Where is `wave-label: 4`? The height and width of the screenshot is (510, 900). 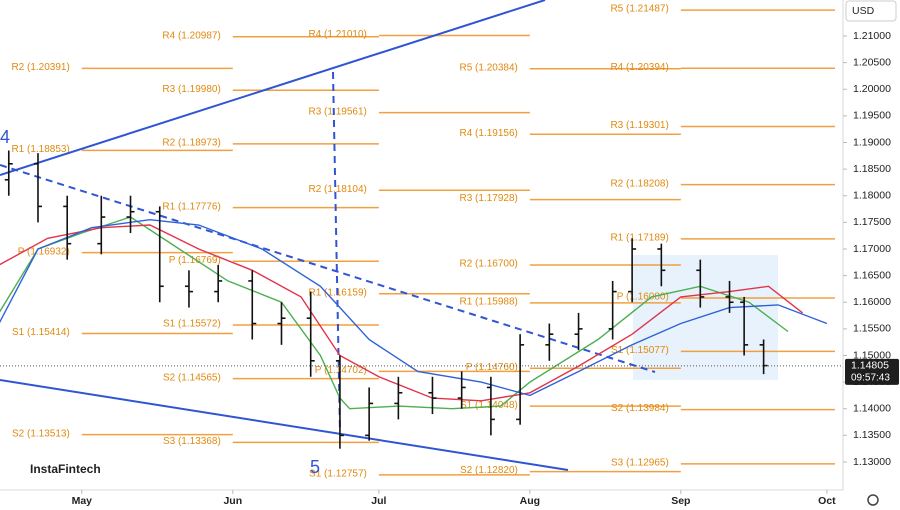
wave-label: 4 is located at coordinates (5, 137).